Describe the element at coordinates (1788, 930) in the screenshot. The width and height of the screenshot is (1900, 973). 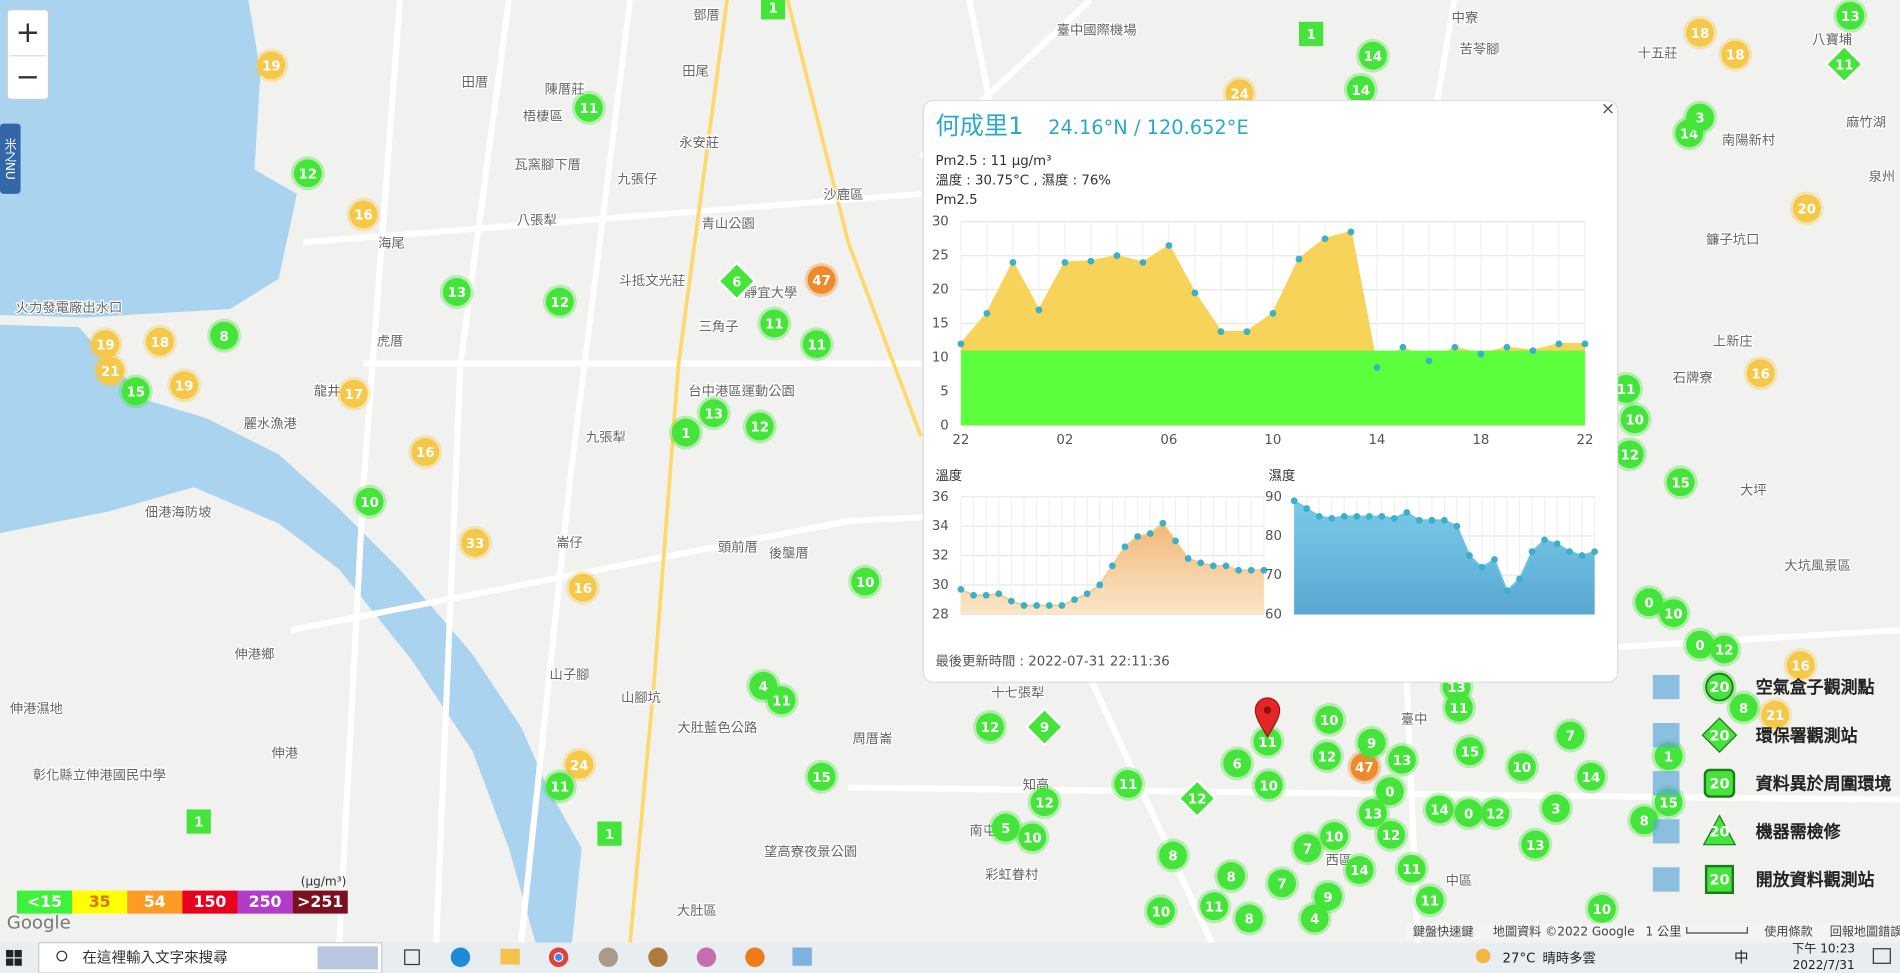
I see `attribution-item: 使用條款` at that location.